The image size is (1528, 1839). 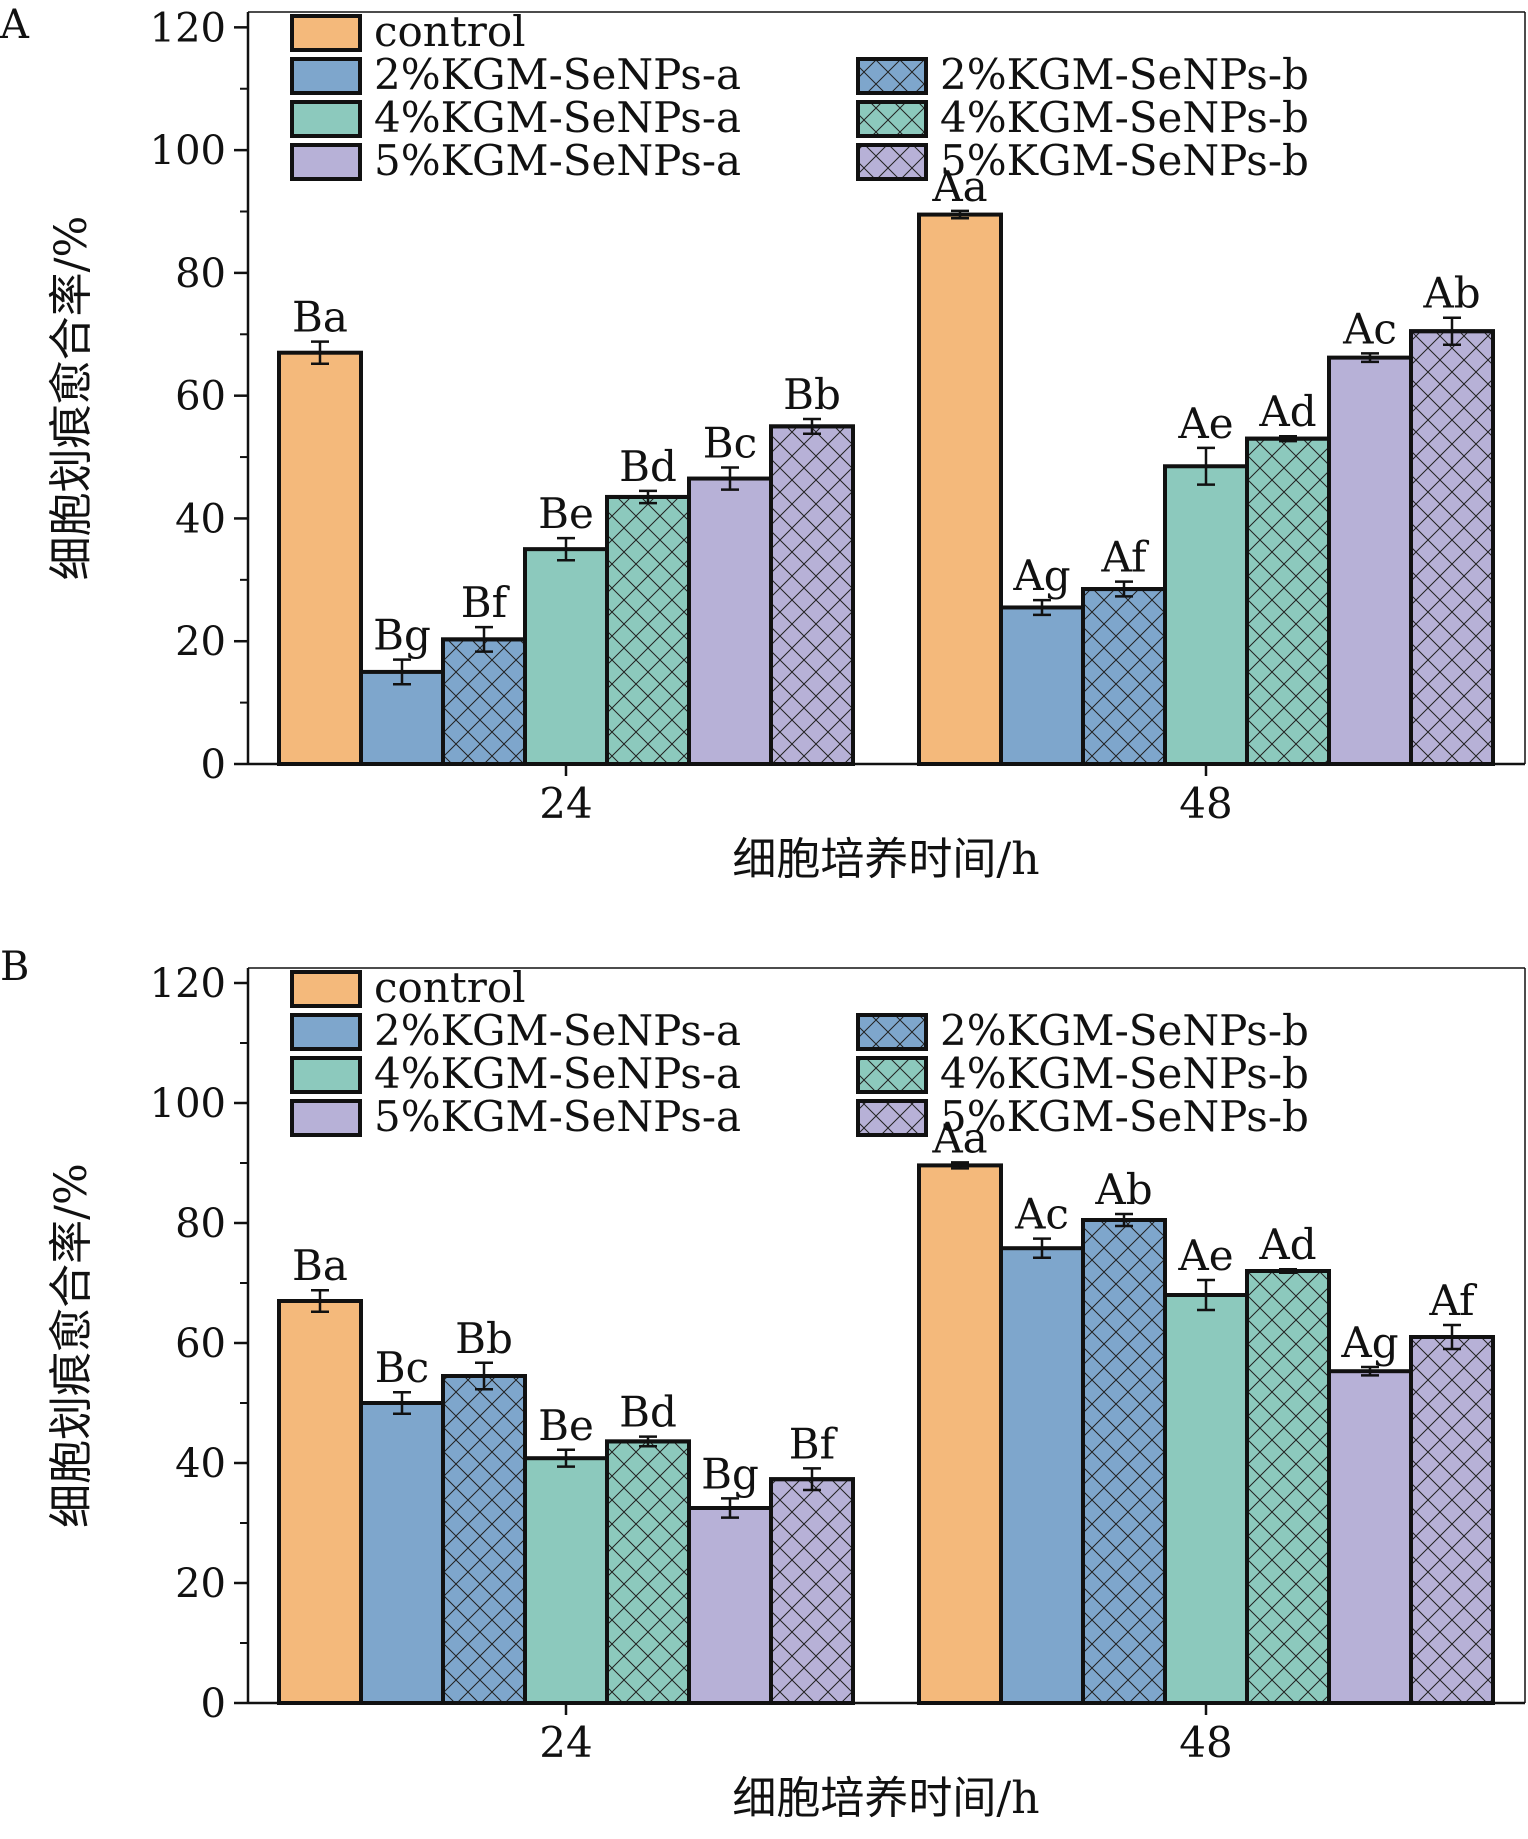 What do you see at coordinates (959, 186) in the screenshot?
I see `significance-label: Aa` at bounding box center [959, 186].